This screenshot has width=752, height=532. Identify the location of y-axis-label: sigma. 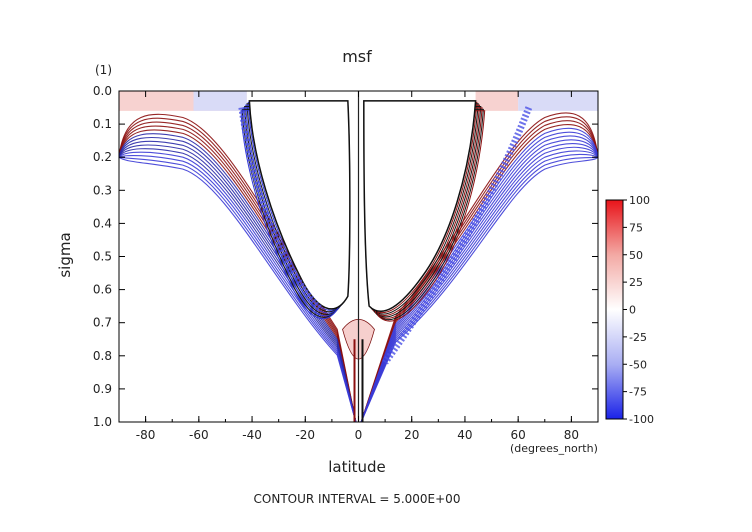
(65, 254).